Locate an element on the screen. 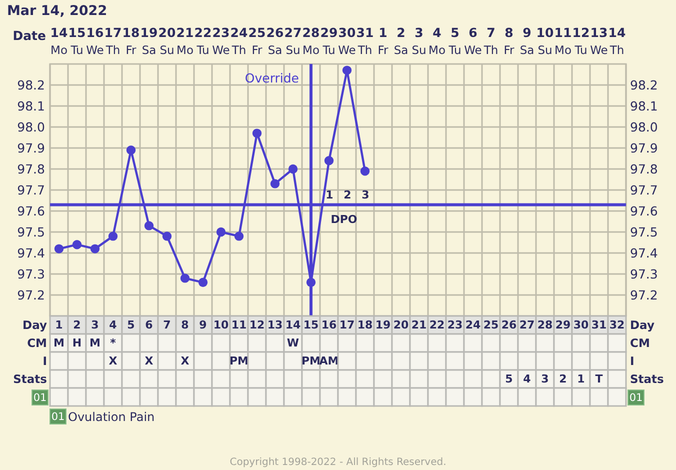 Image resolution: width=676 pixels, height=470 pixels. chart-title: Mar 14, 2022 is located at coordinates (57, 11).